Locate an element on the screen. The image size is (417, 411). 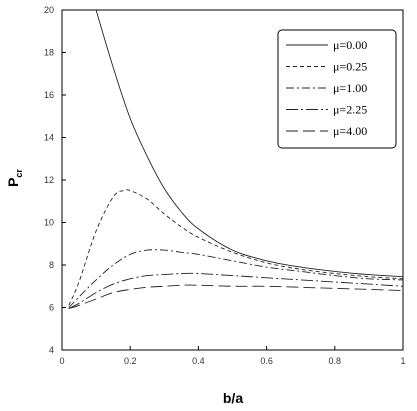
legend-label-3: μ=1.00 is located at coordinates (350, 88).